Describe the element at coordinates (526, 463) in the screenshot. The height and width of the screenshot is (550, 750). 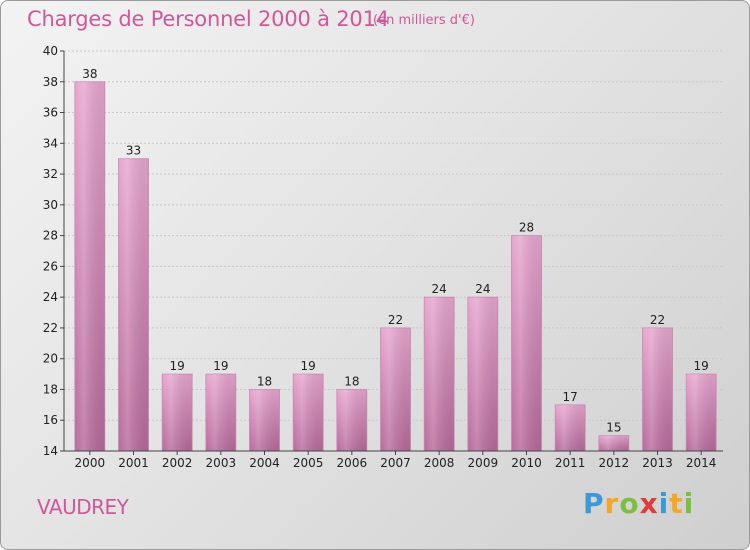
I see `x-tick-label: 2010` at that location.